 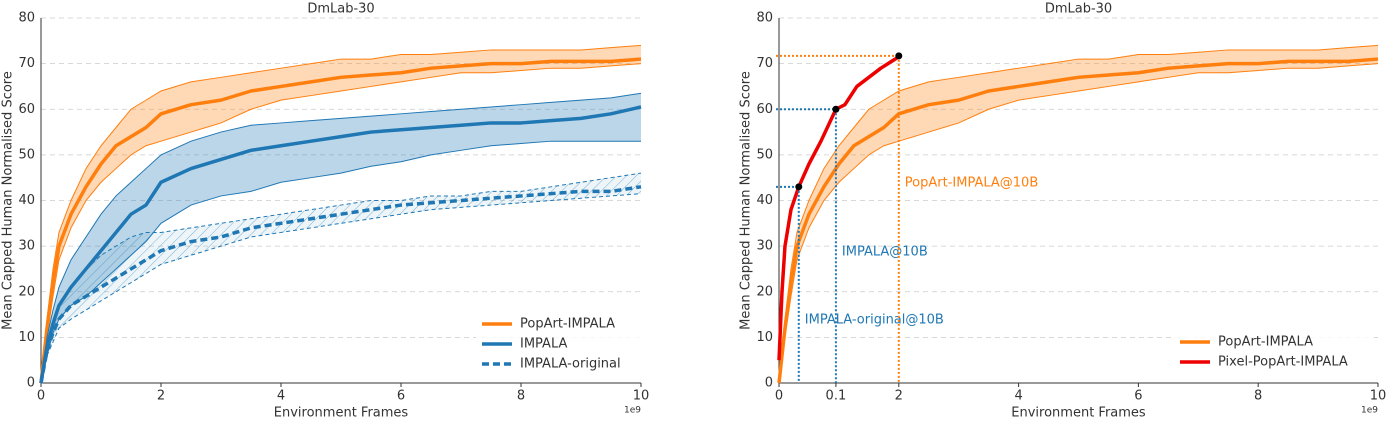 I want to click on series-line, so click(x=838, y=208).